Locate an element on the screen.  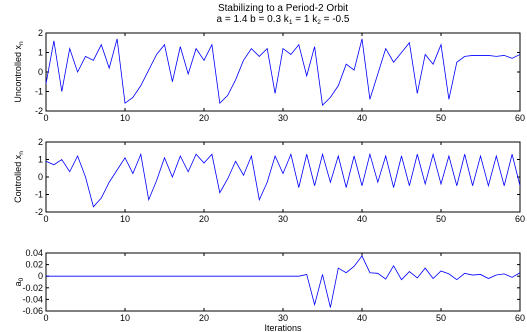
uncontrolled-xtick-label: 20 is located at coordinates (204, 118).